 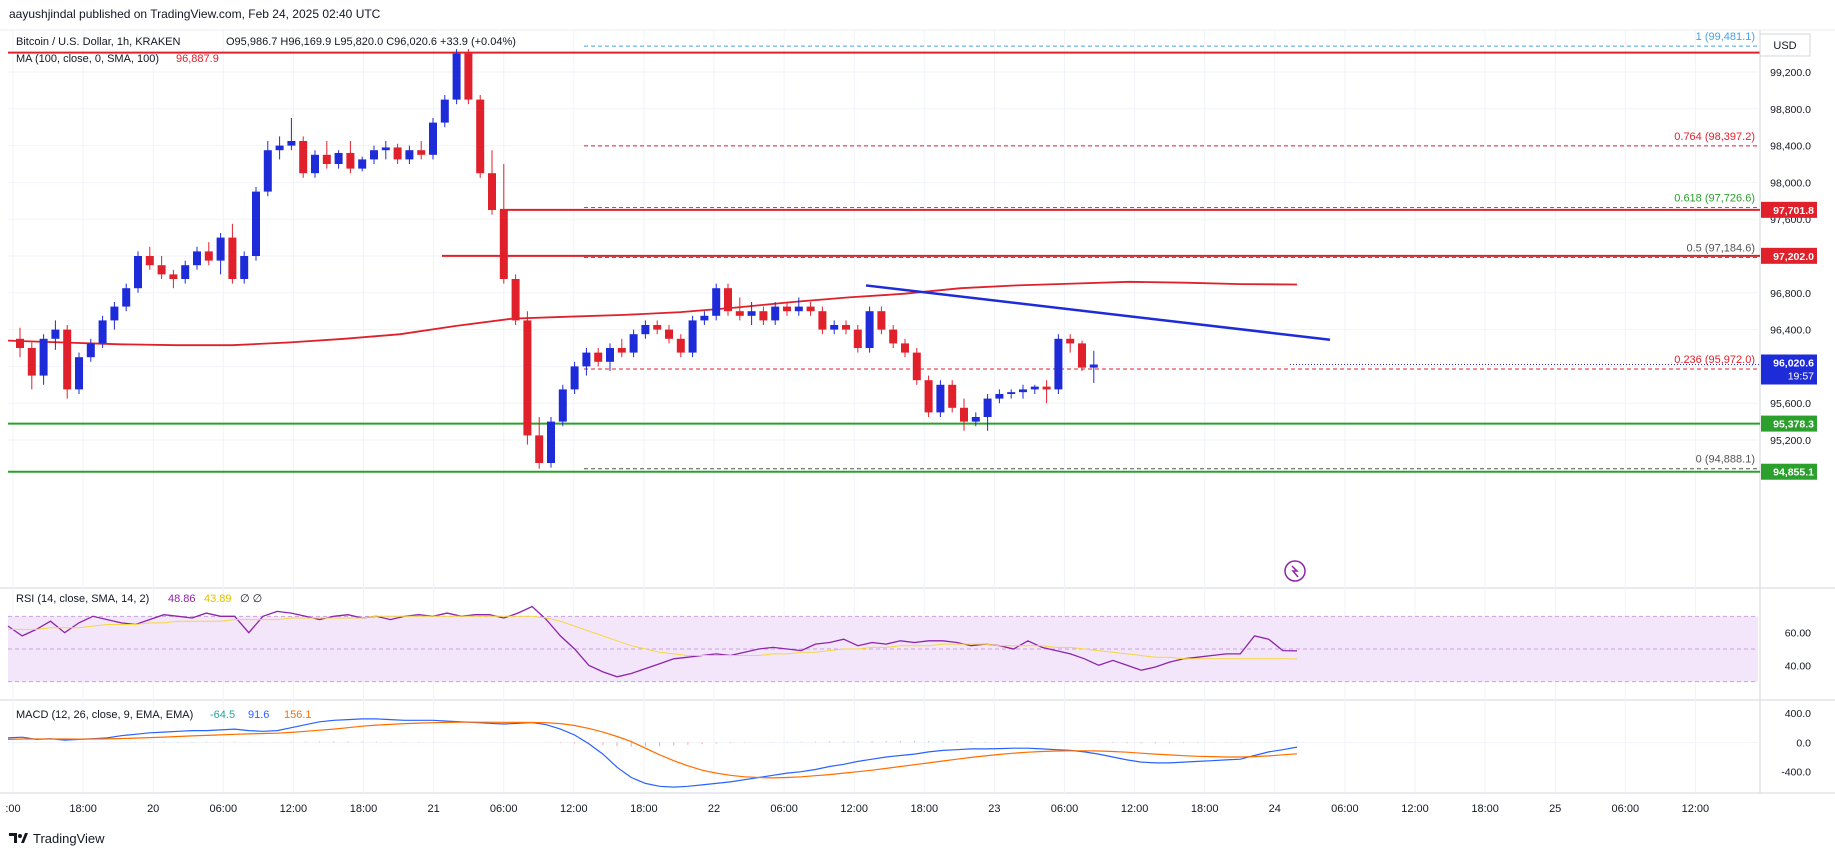 I want to click on fib-level-label: 0.618 (97,726.6), so click(x=1714, y=199).